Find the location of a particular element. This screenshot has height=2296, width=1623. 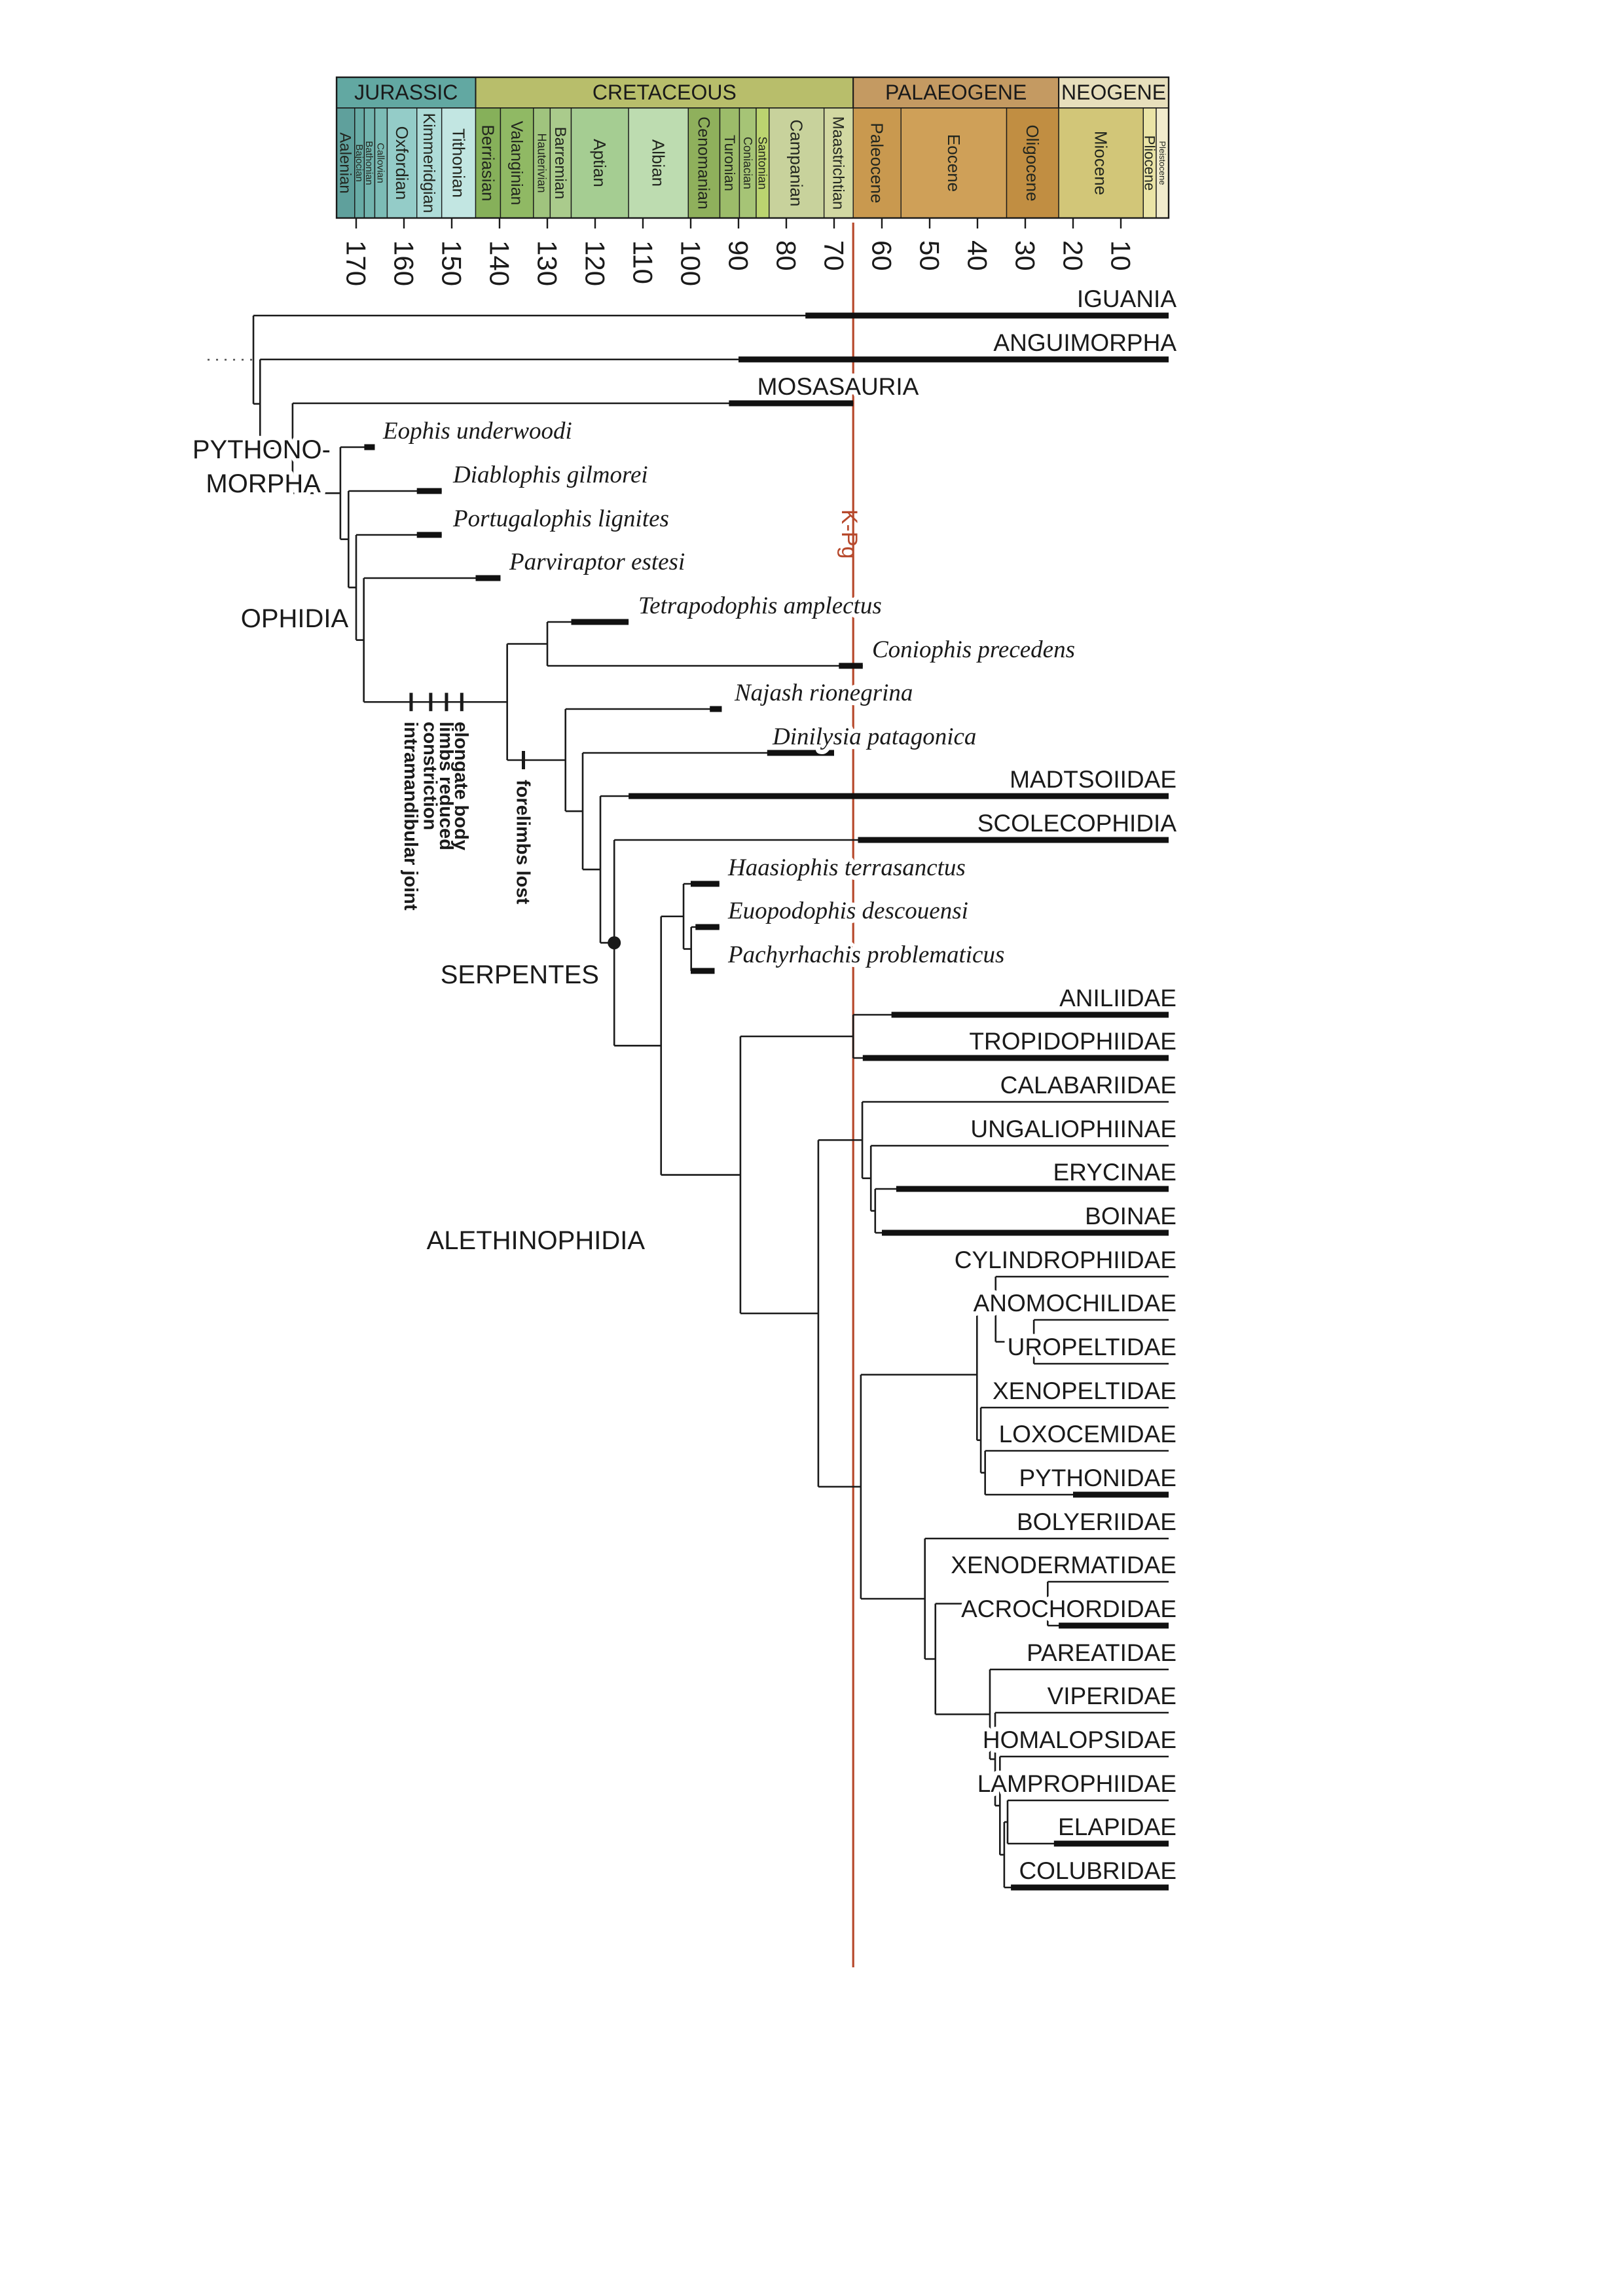

range-bar-COLUBRIDAE is located at coordinates (1090, 1887).